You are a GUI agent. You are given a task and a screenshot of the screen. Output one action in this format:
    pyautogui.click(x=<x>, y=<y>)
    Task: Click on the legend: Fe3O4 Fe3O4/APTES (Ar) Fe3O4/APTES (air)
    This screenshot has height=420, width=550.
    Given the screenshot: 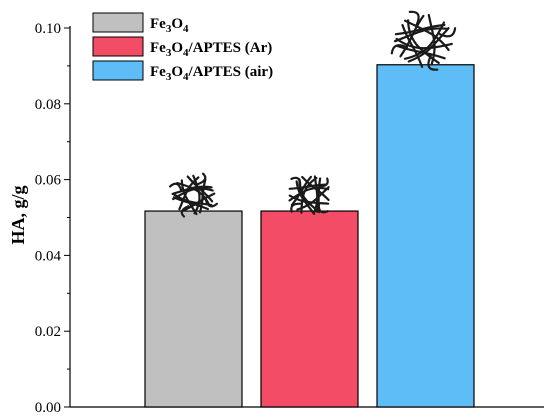 What is the action you would take?
    pyautogui.click(x=182, y=47)
    